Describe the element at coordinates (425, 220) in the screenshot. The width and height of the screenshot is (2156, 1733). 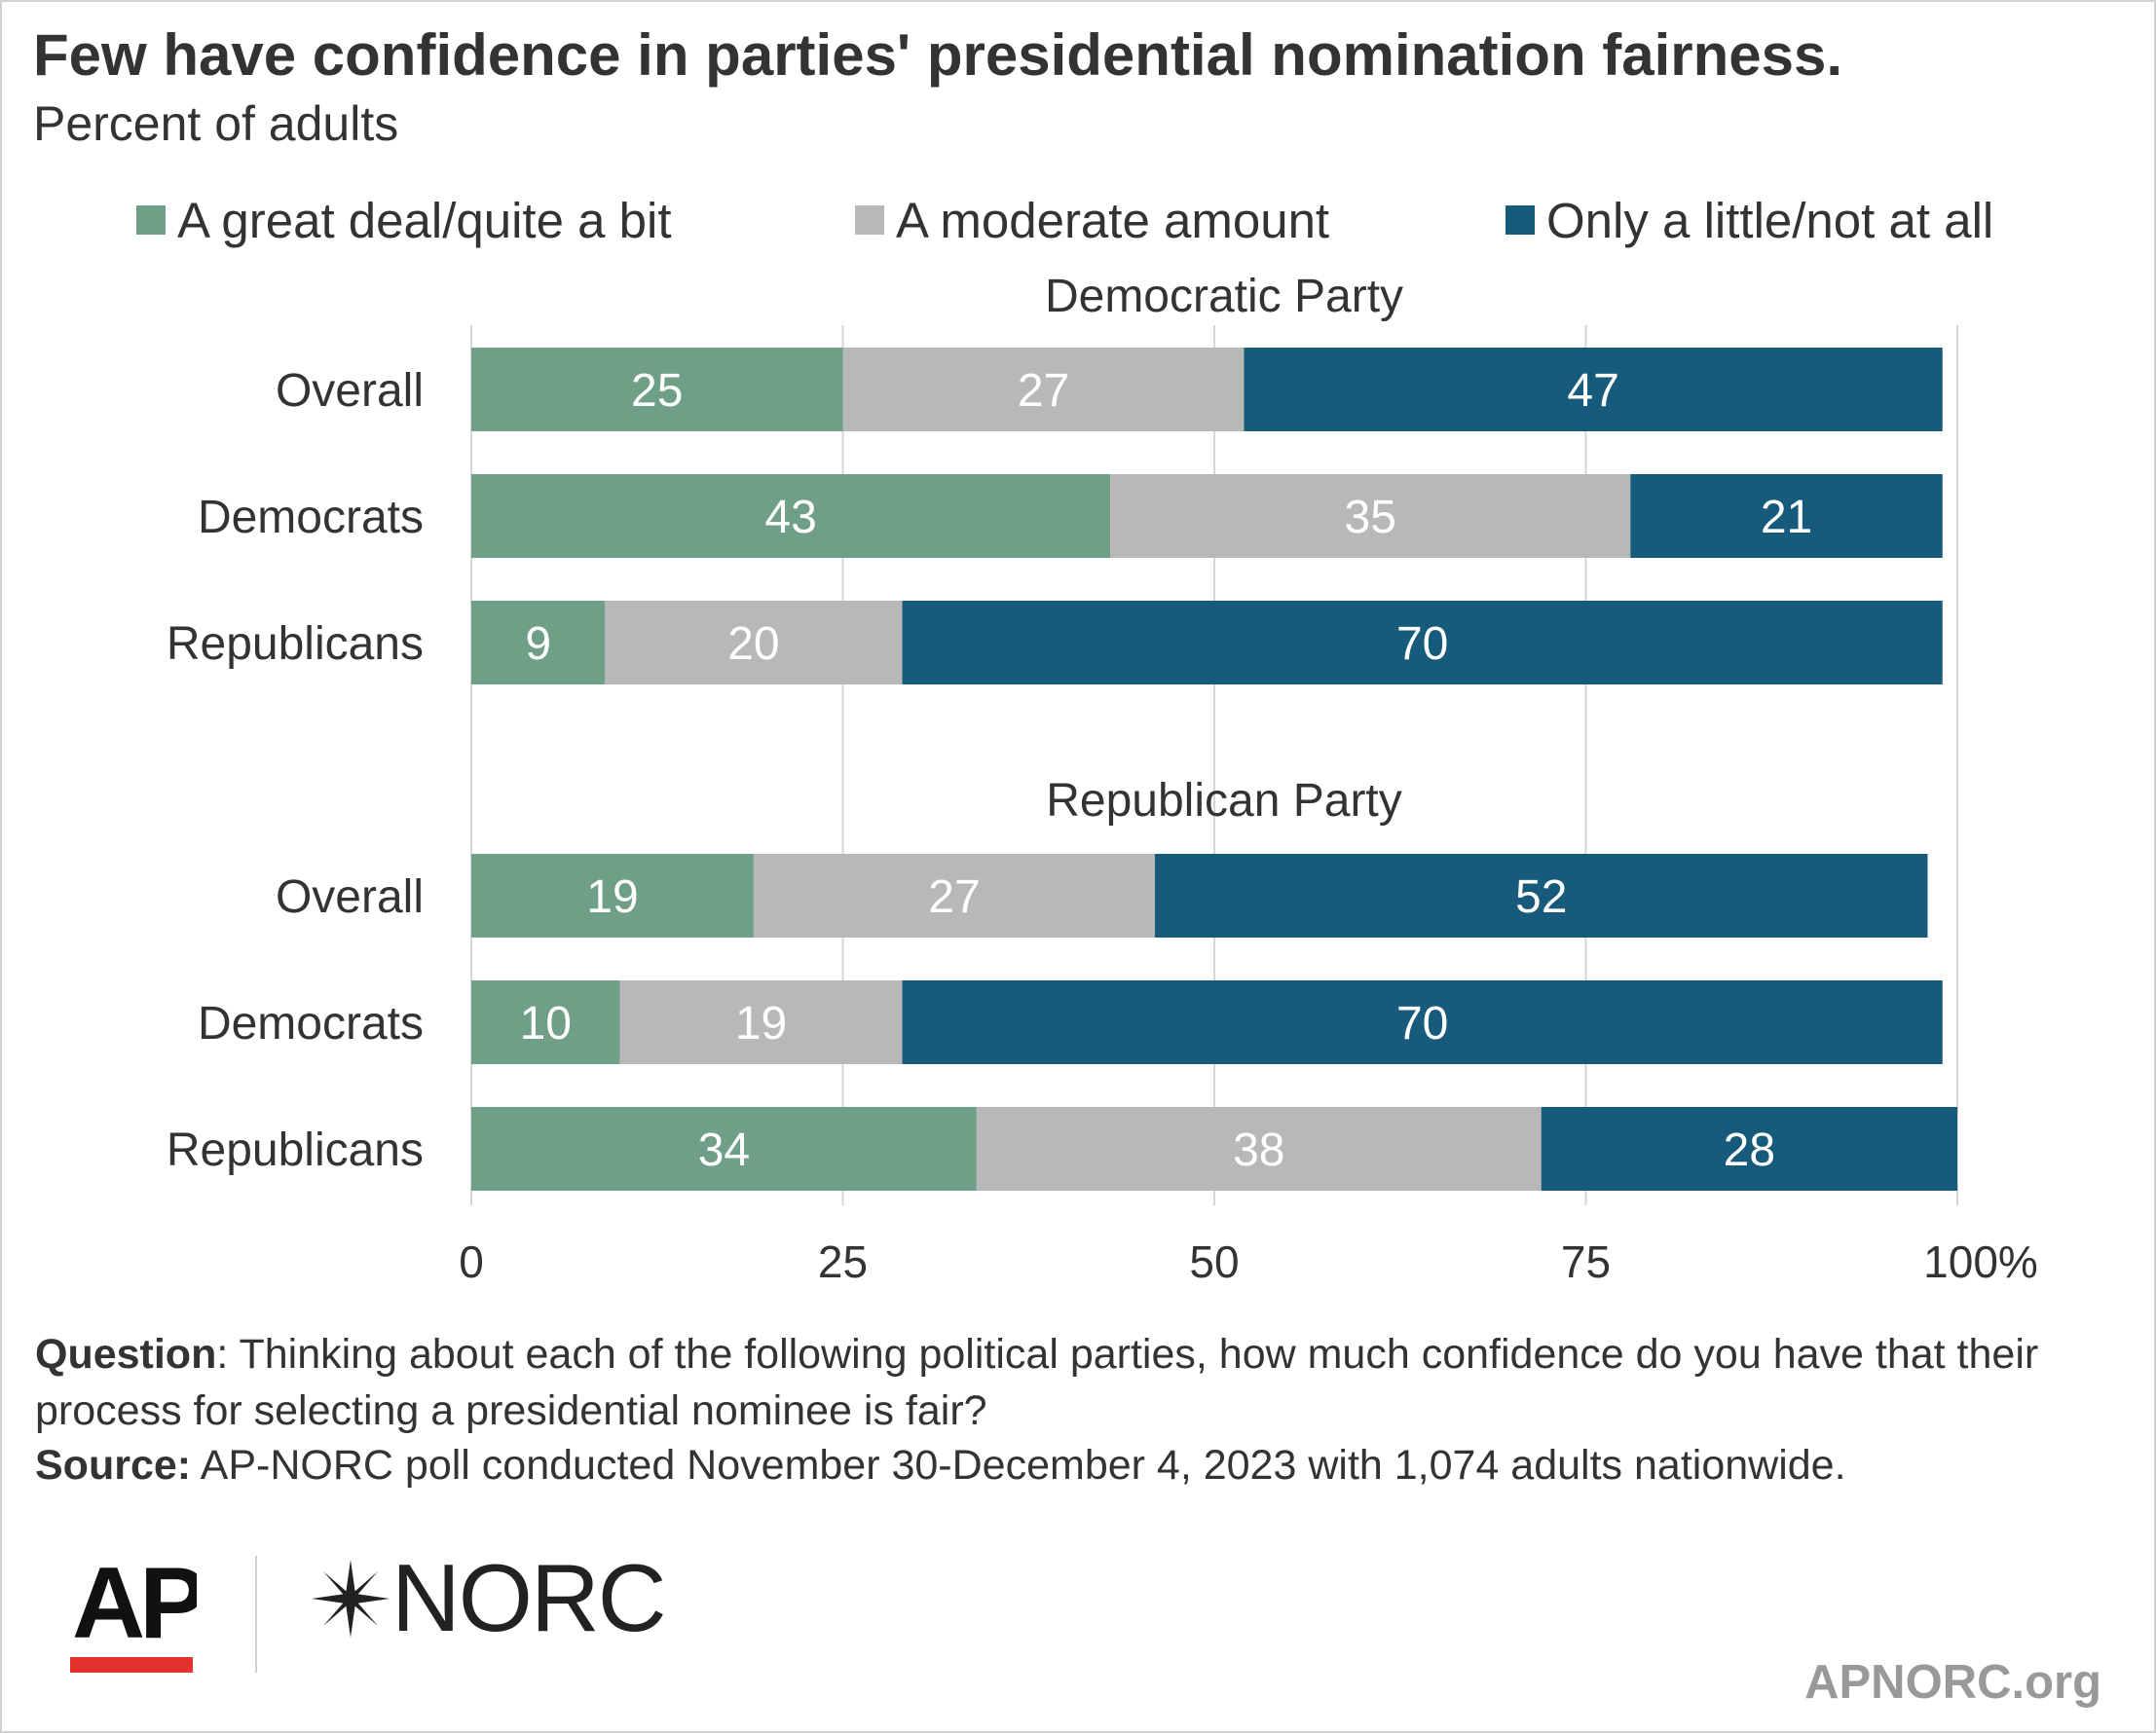
I see `legend-label-great-deal: A great deal/quite a bit` at that location.